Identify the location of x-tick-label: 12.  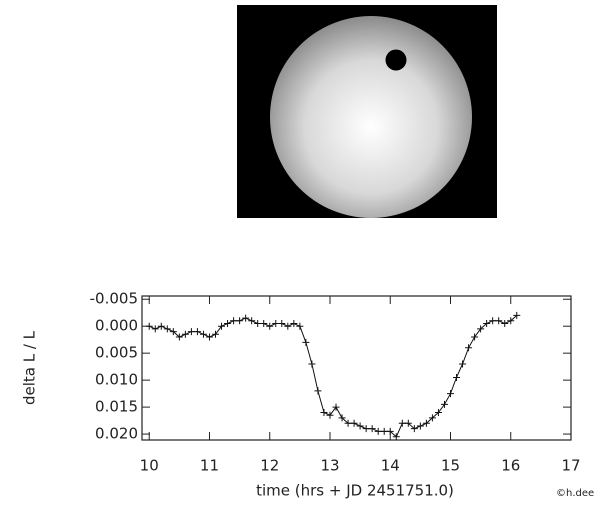
(269, 466).